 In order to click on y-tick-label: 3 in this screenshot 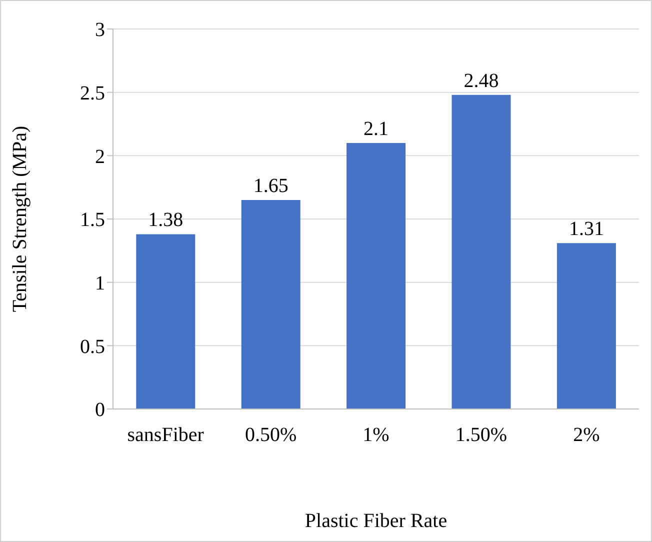, I will do `click(100, 30)`.